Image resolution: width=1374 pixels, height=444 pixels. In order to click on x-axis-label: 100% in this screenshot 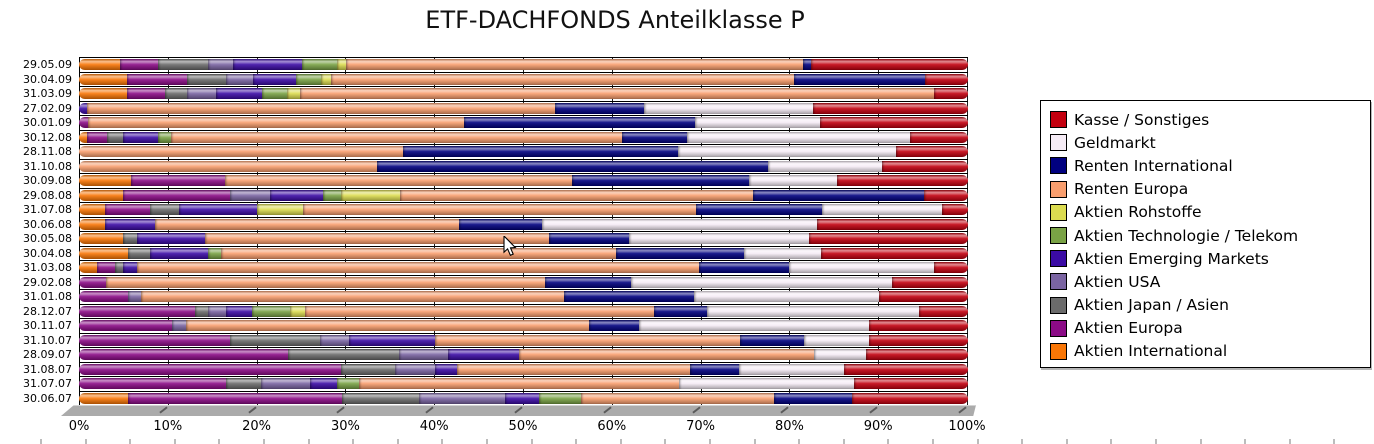, I will do `click(967, 426)`.